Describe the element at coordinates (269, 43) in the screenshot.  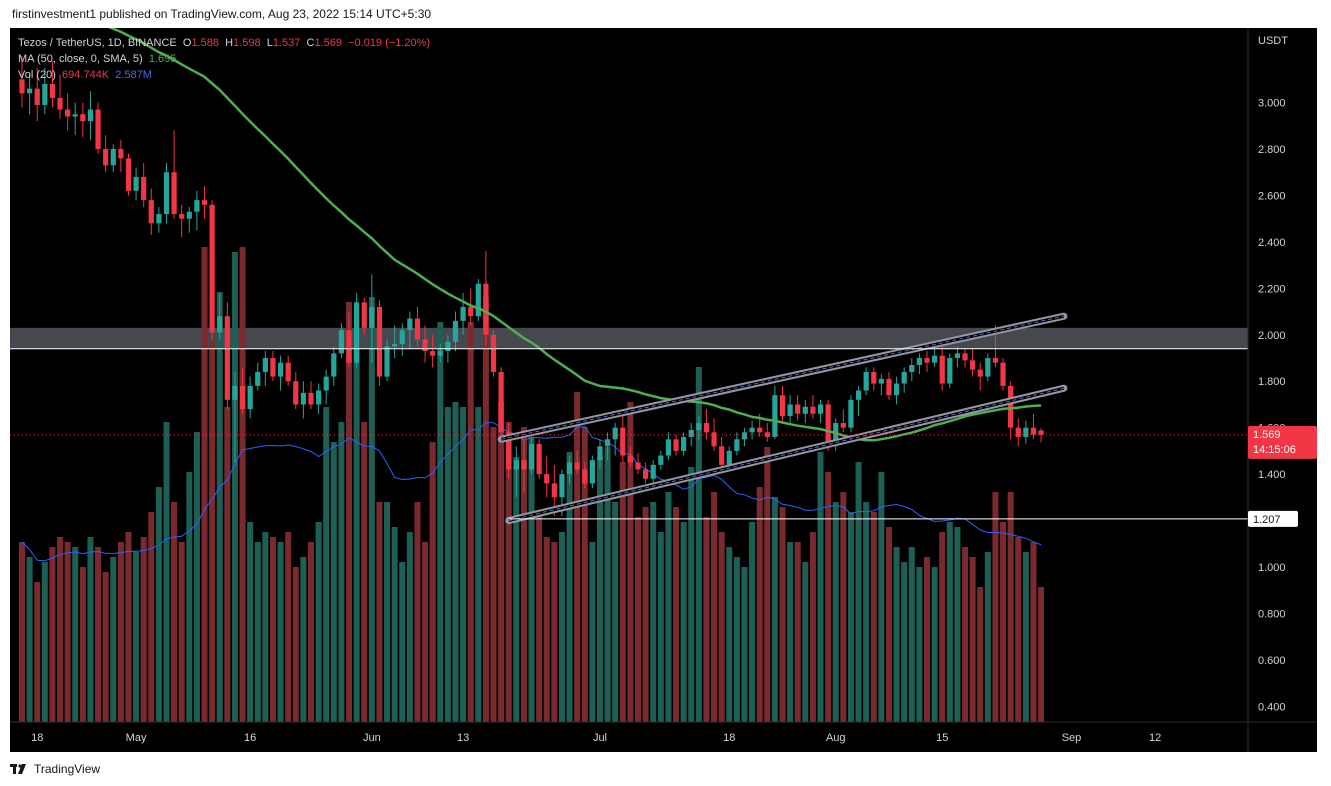
I see `legend-low-label: L` at that location.